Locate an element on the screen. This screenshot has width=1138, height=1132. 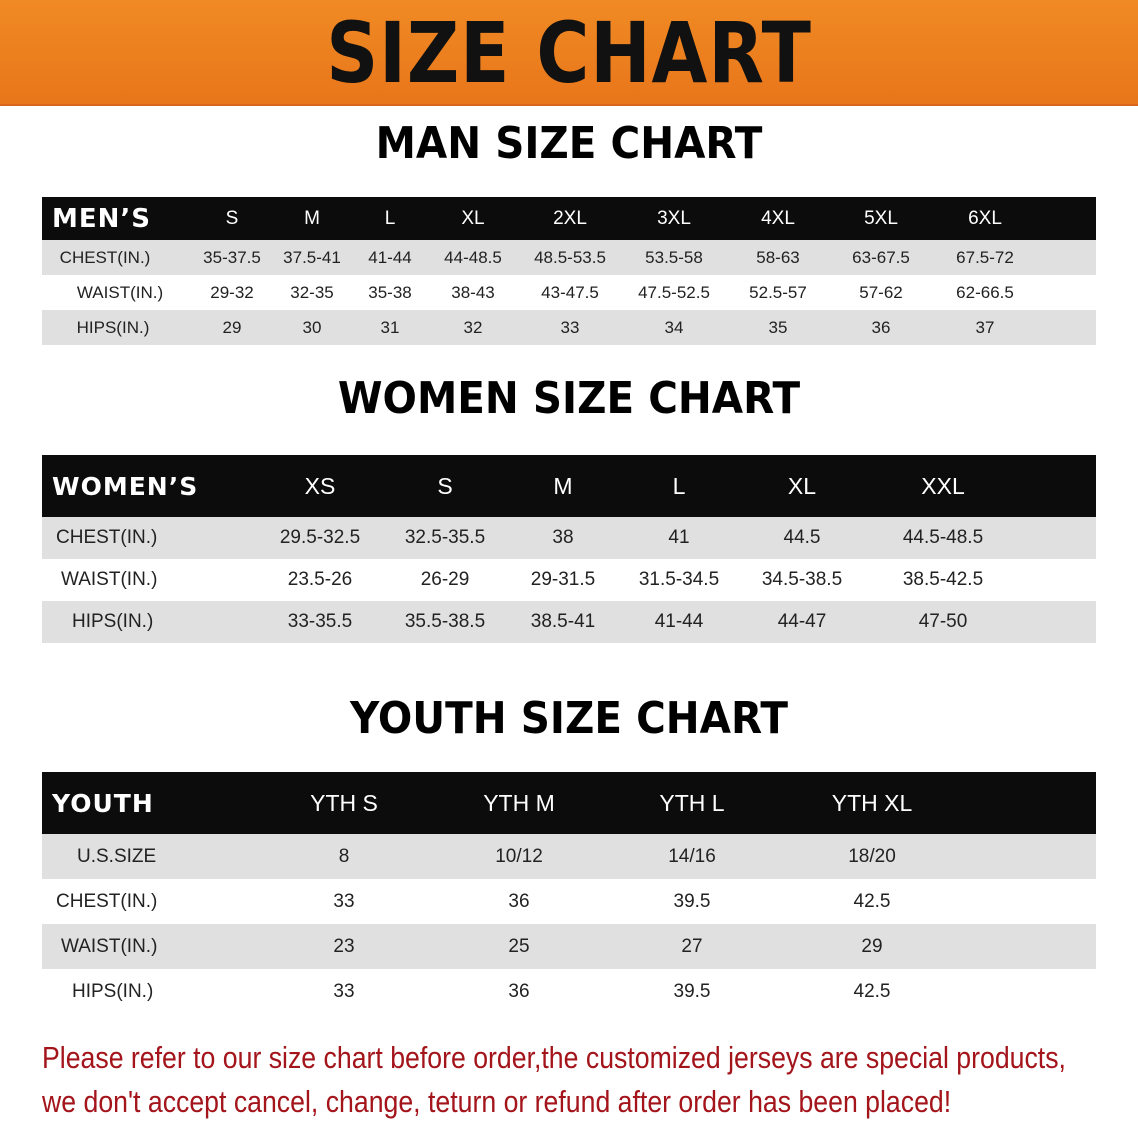
table-cell: 38-43 is located at coordinates (473, 292).